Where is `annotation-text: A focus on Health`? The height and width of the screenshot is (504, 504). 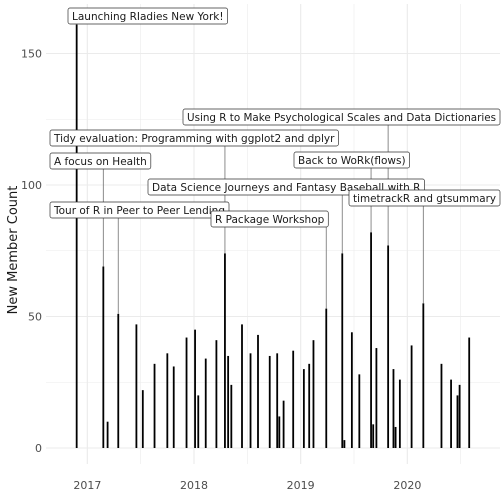 annotation-text: A focus on Health is located at coordinates (100, 162).